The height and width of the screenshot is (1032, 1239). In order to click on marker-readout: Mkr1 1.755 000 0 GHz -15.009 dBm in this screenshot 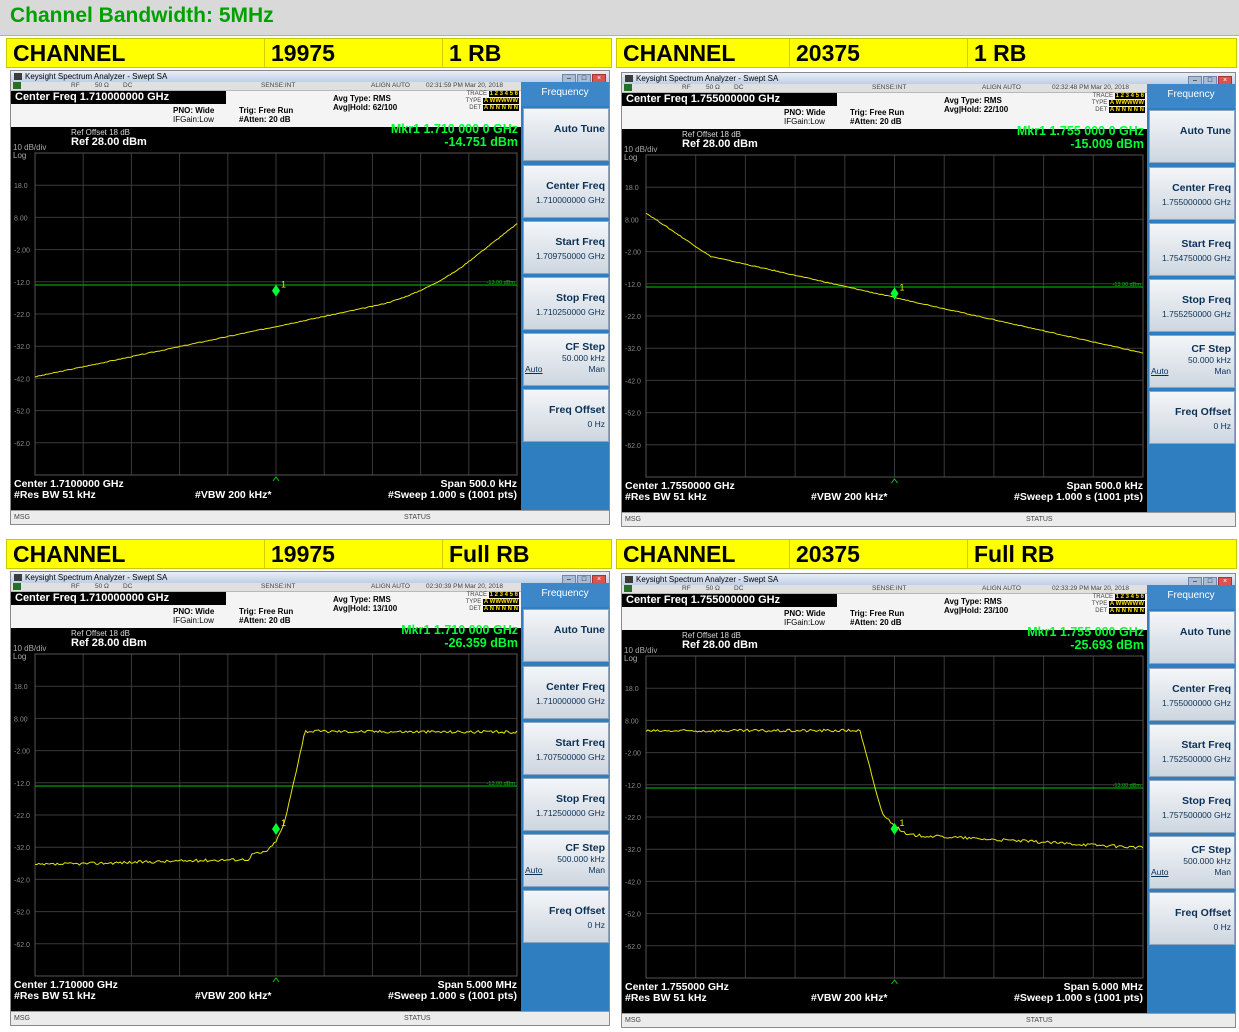, I will do `click(1080, 138)`.